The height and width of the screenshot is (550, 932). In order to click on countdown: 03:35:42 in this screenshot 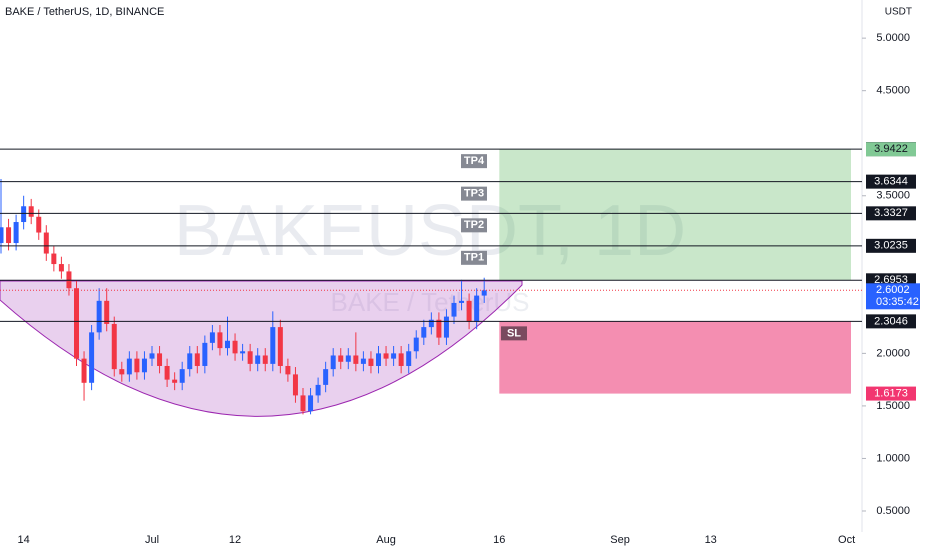, I will do `click(897, 302)`.